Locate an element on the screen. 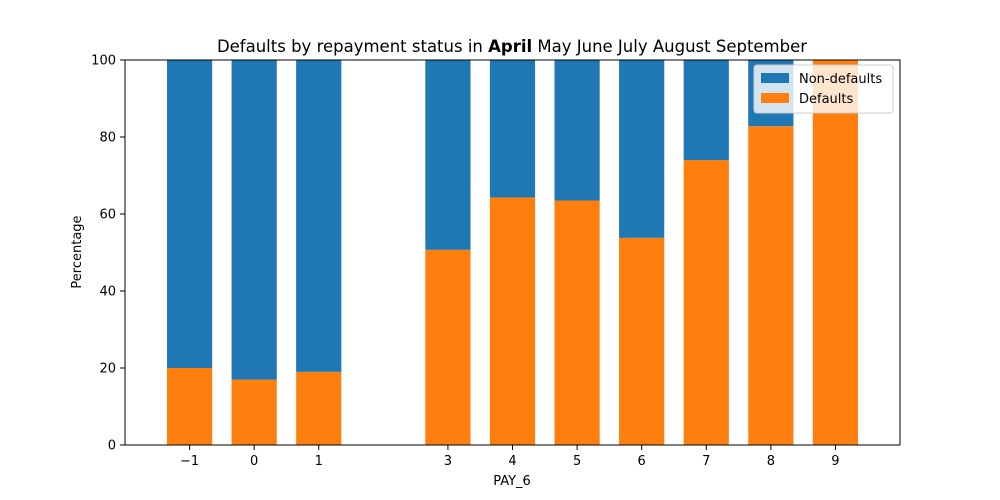  x-tick-label-0: −1 is located at coordinates (189, 461).